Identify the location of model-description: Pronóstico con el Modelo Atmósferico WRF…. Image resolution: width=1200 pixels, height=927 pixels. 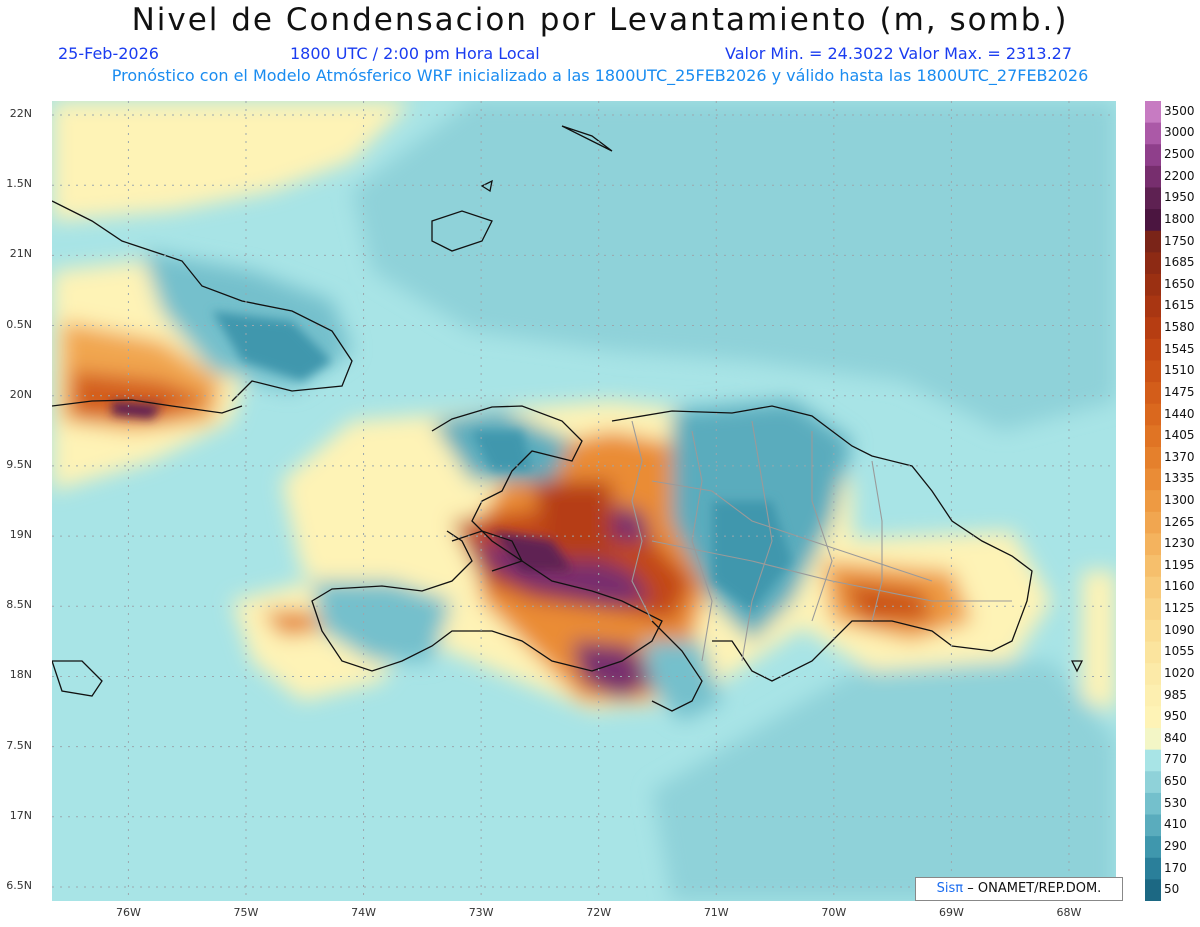
(600, 75).